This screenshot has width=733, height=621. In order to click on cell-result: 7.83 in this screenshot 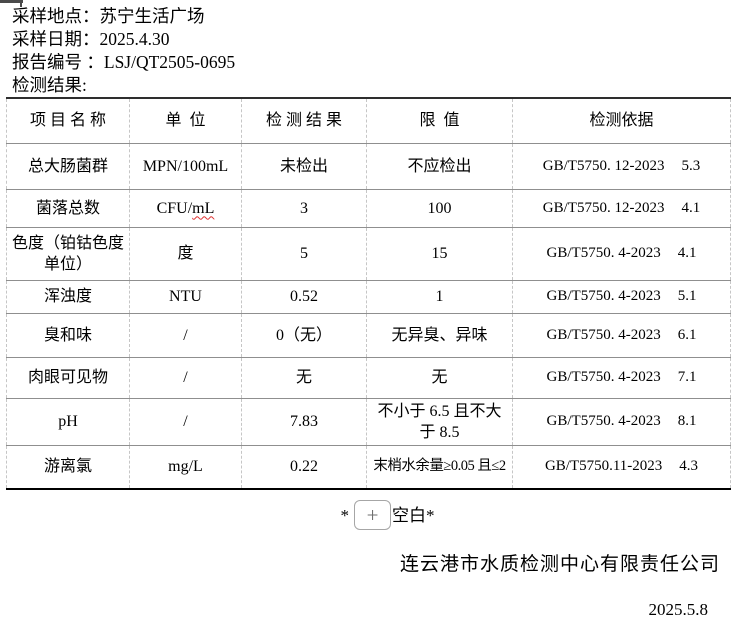, I will do `click(304, 422)`.